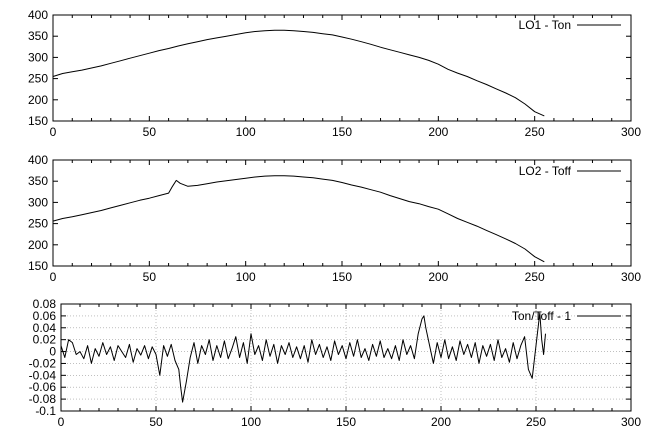 The image size is (654, 436). I want to click on y-tick-label: 0, so click(52, 352).